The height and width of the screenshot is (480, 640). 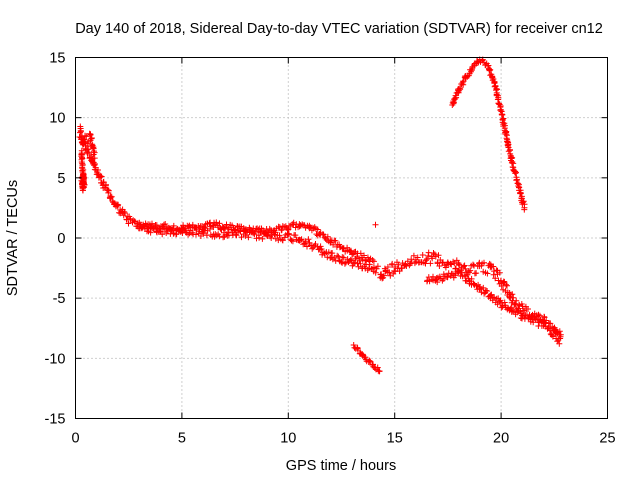 What do you see at coordinates (13, 238) in the screenshot?
I see `y-axis-label: SDTVAR / TECUs` at bounding box center [13, 238].